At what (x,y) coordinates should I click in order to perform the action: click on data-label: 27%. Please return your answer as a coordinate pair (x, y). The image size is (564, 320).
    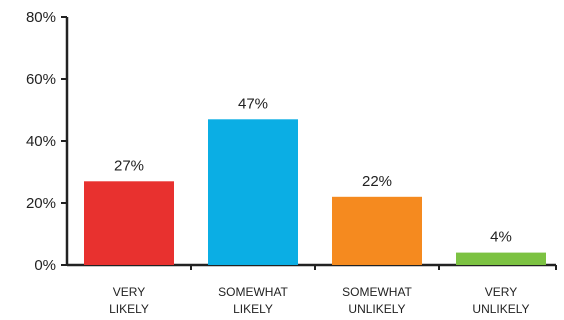
    Looking at the image, I should click on (129, 165).